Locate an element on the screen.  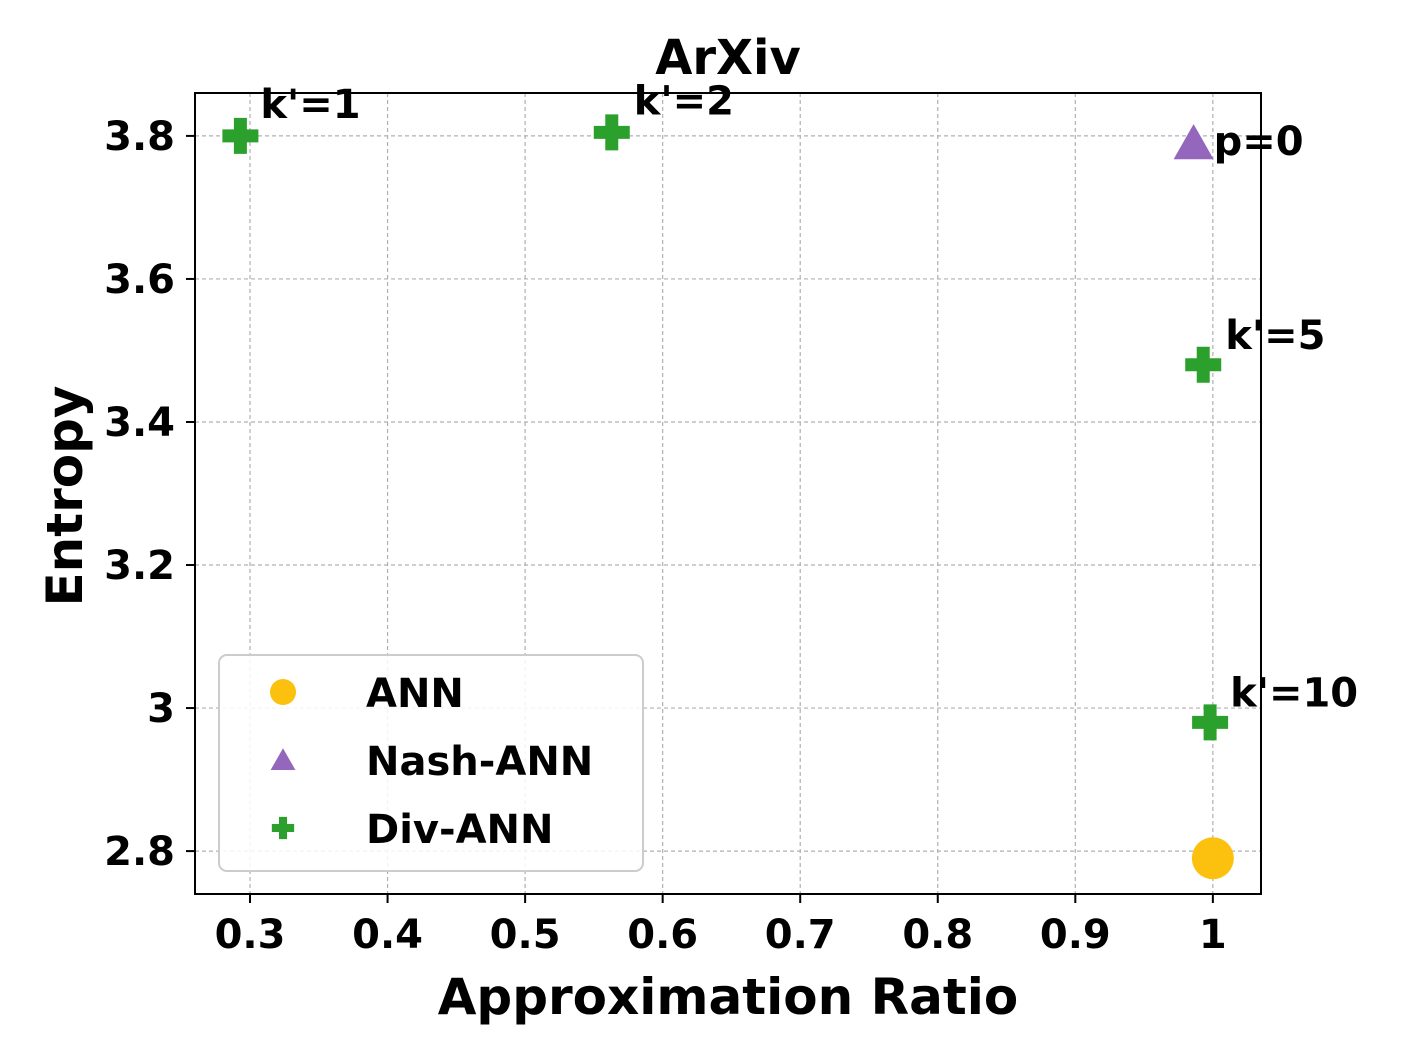
y-axis-ticks: 2.8 3 3.2 3.4 3.6 3.8 is located at coordinates (149, 494).